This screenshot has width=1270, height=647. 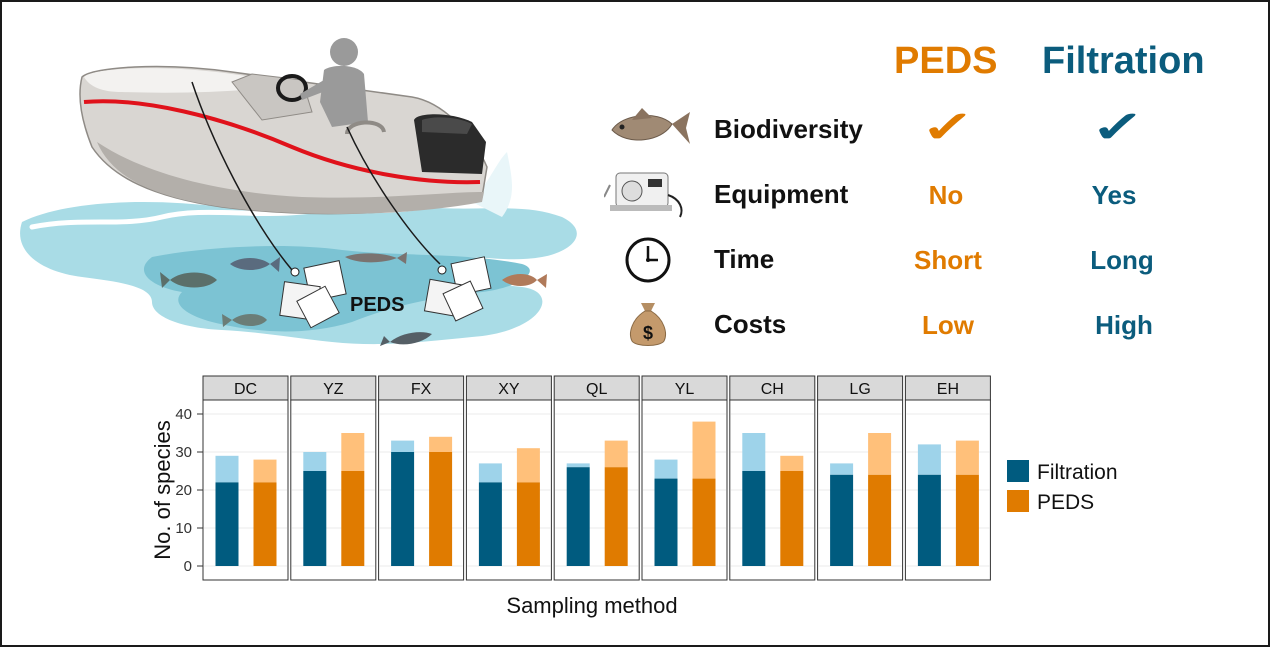 I want to click on y-tick-label: 0, so click(x=188, y=566).